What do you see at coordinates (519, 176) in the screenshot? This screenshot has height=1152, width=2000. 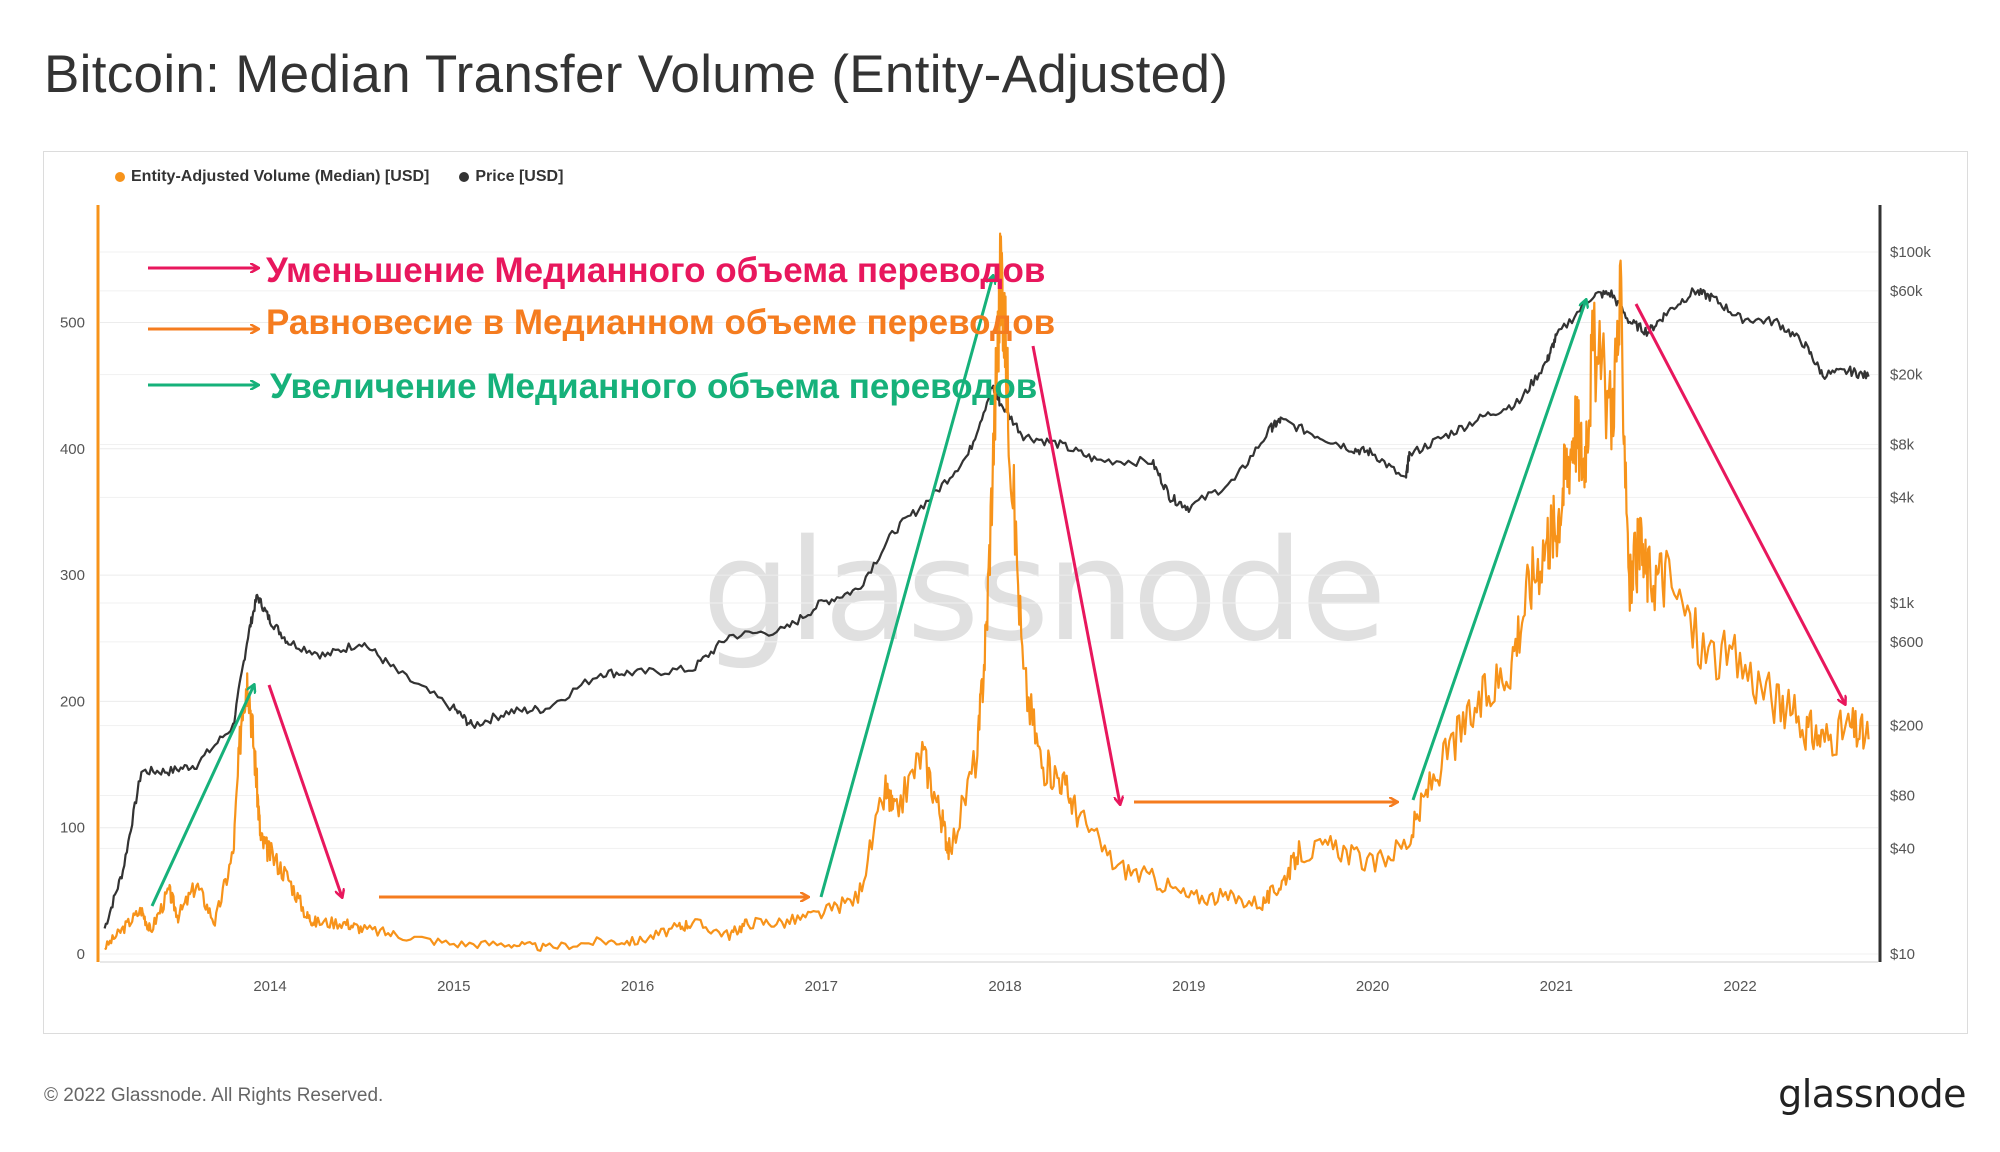 I see `legend-label-price: Price [USD]` at bounding box center [519, 176].